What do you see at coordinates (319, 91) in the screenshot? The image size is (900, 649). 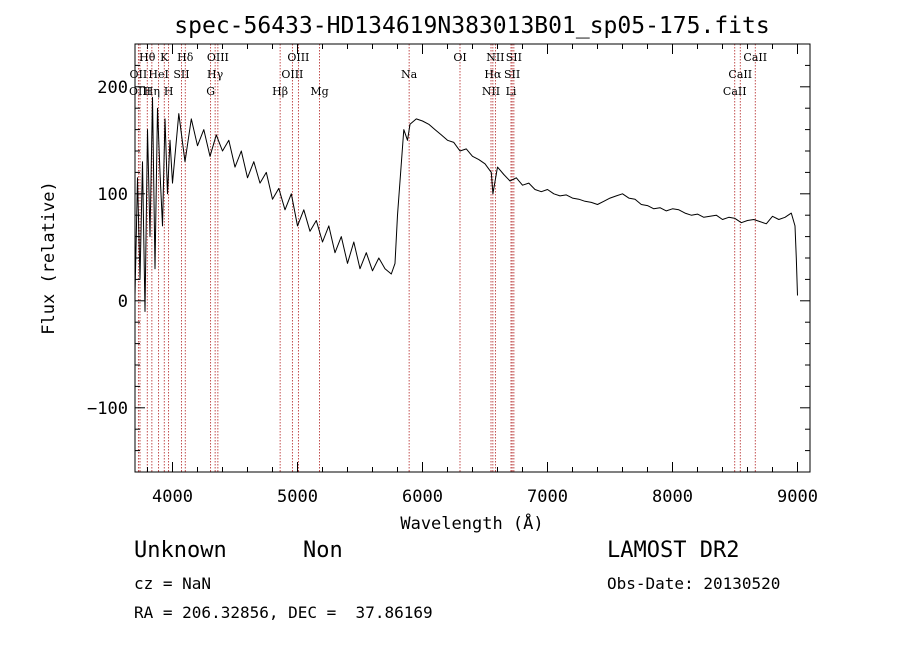 I see `line-label: Mg` at bounding box center [319, 91].